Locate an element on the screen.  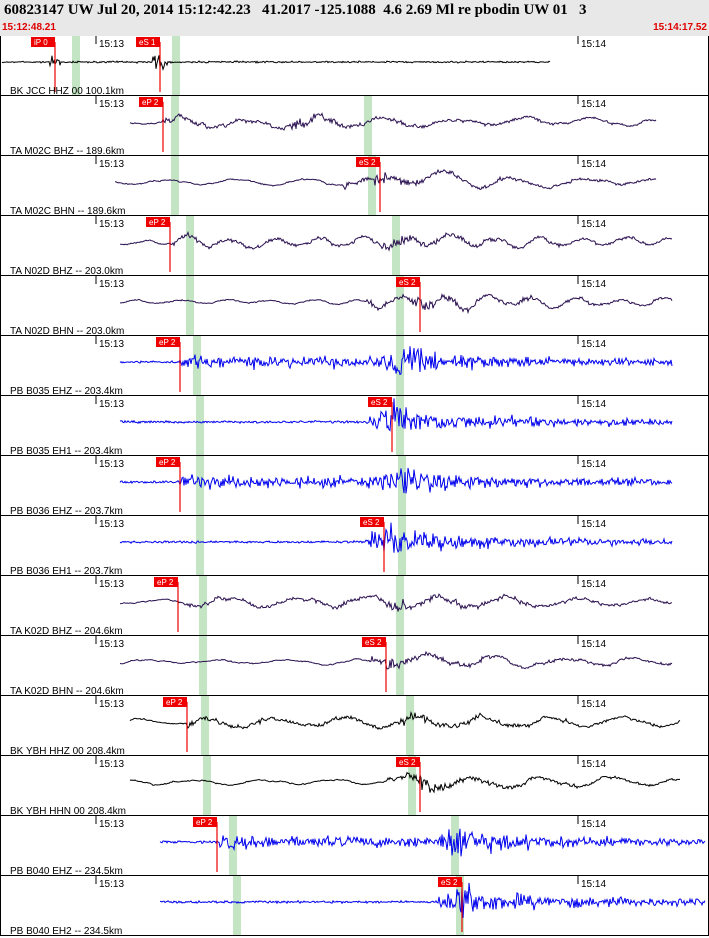
trace-label: PB B040 EH2 -- 234.5km is located at coordinates (66, 931).